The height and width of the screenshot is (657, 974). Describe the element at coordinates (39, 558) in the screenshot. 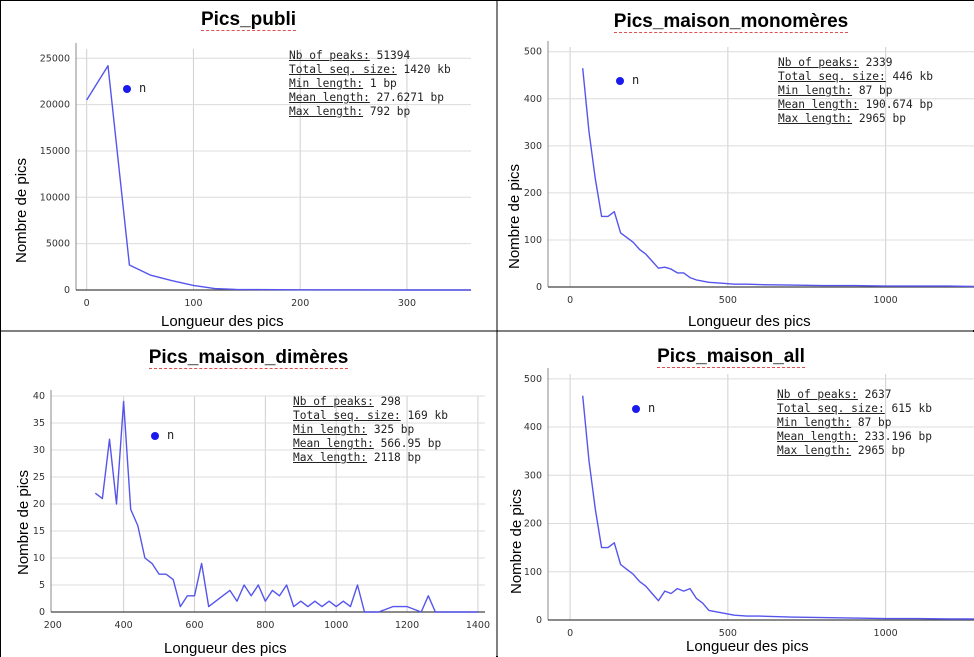

I see `y-tick-label: 10` at that location.